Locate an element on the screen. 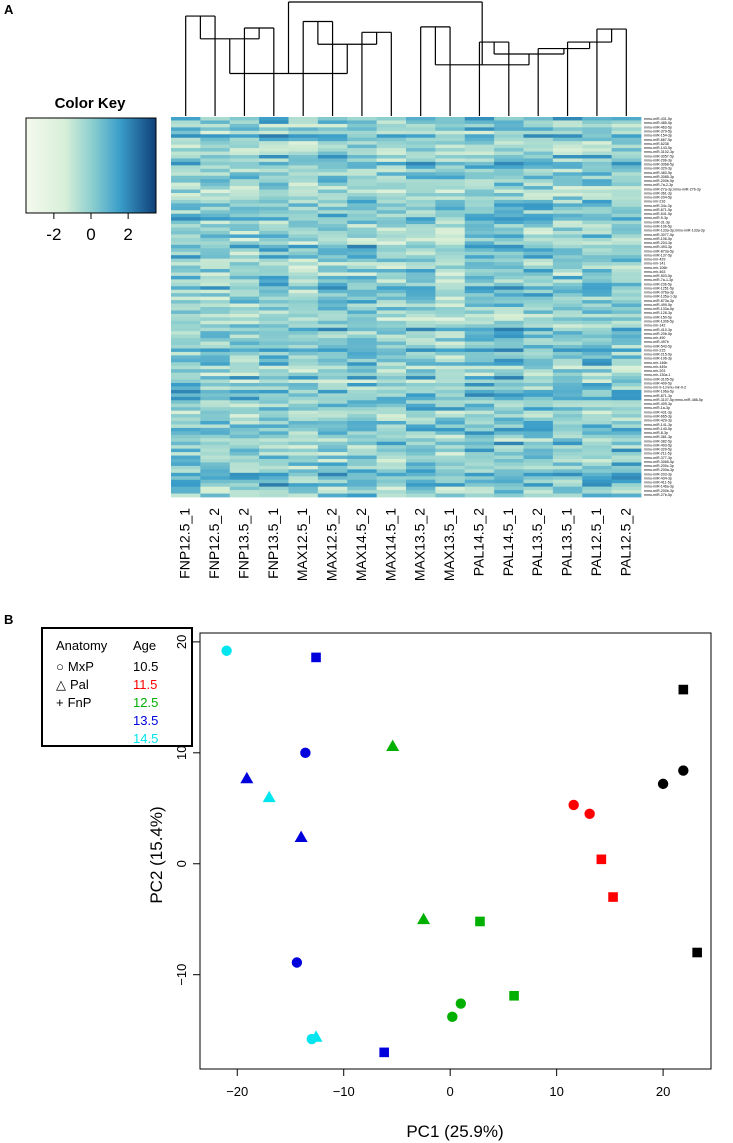 The height and width of the screenshot is (1143, 733). row-label: mmu-miR-6238 is located at coordinates (656, 144).